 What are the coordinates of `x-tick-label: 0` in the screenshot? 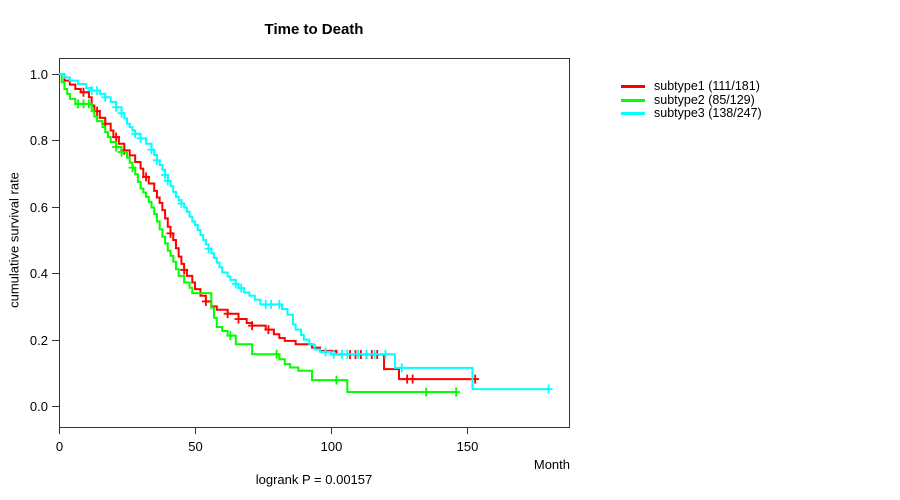 It's located at (59, 446).